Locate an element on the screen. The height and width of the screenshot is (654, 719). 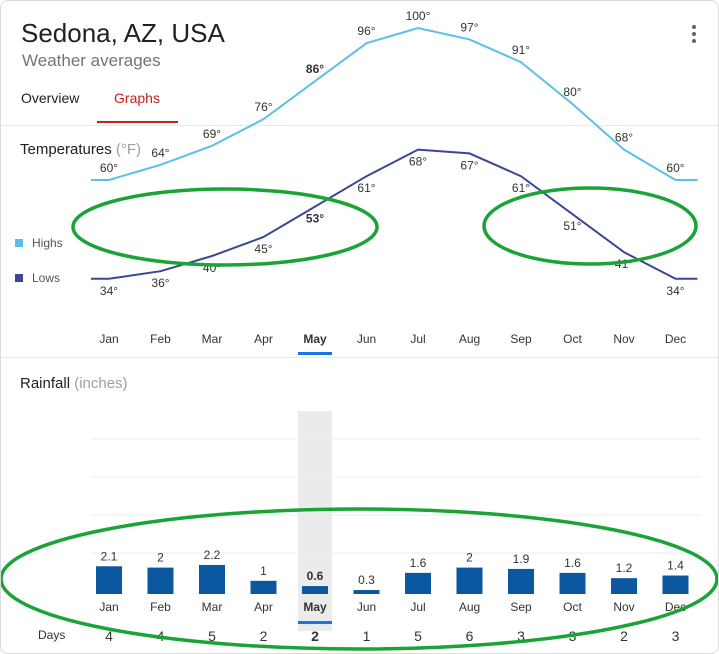
rainfall-value-label: 0.6 is located at coordinates (315, 576).